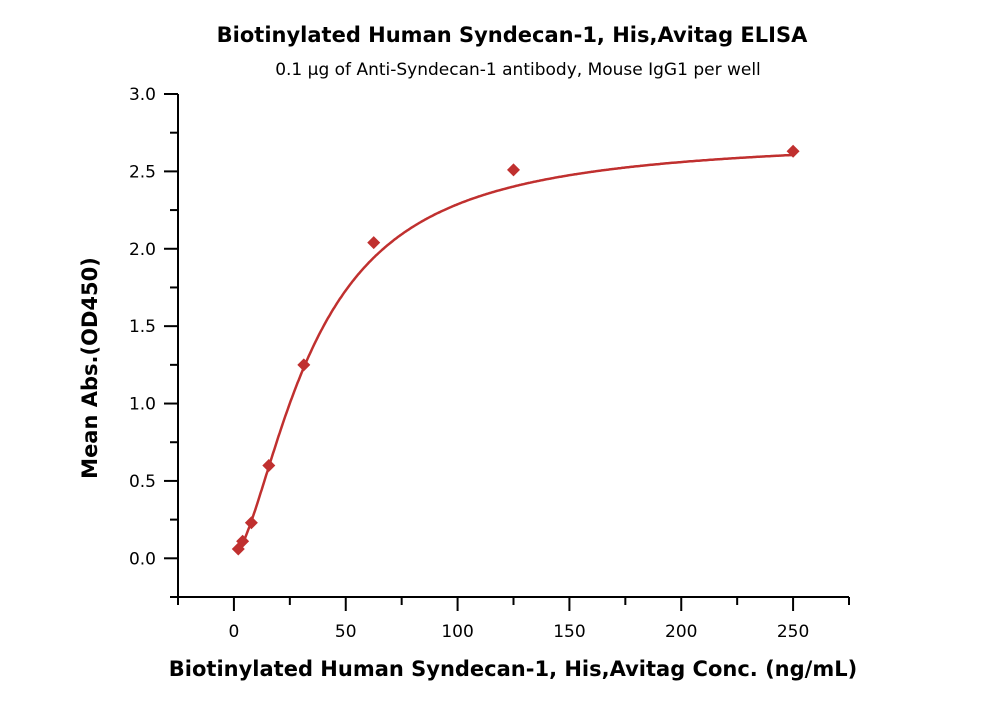 The image size is (983, 702). I want to click on x-tick-label: 0, so click(234, 632).